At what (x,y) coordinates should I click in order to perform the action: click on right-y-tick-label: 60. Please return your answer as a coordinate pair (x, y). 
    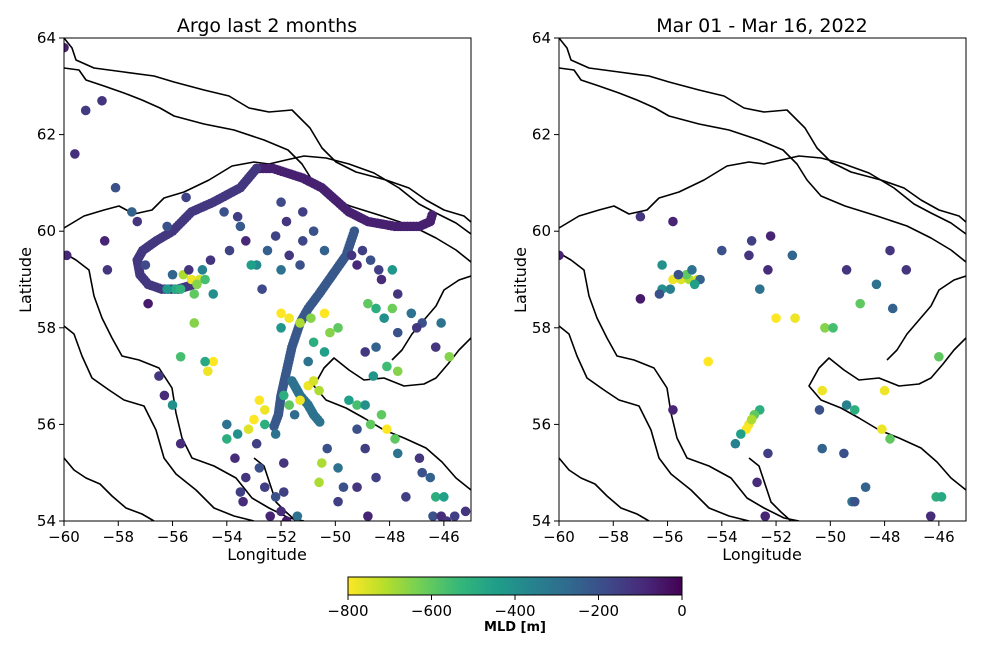
    Looking at the image, I should click on (541, 231).